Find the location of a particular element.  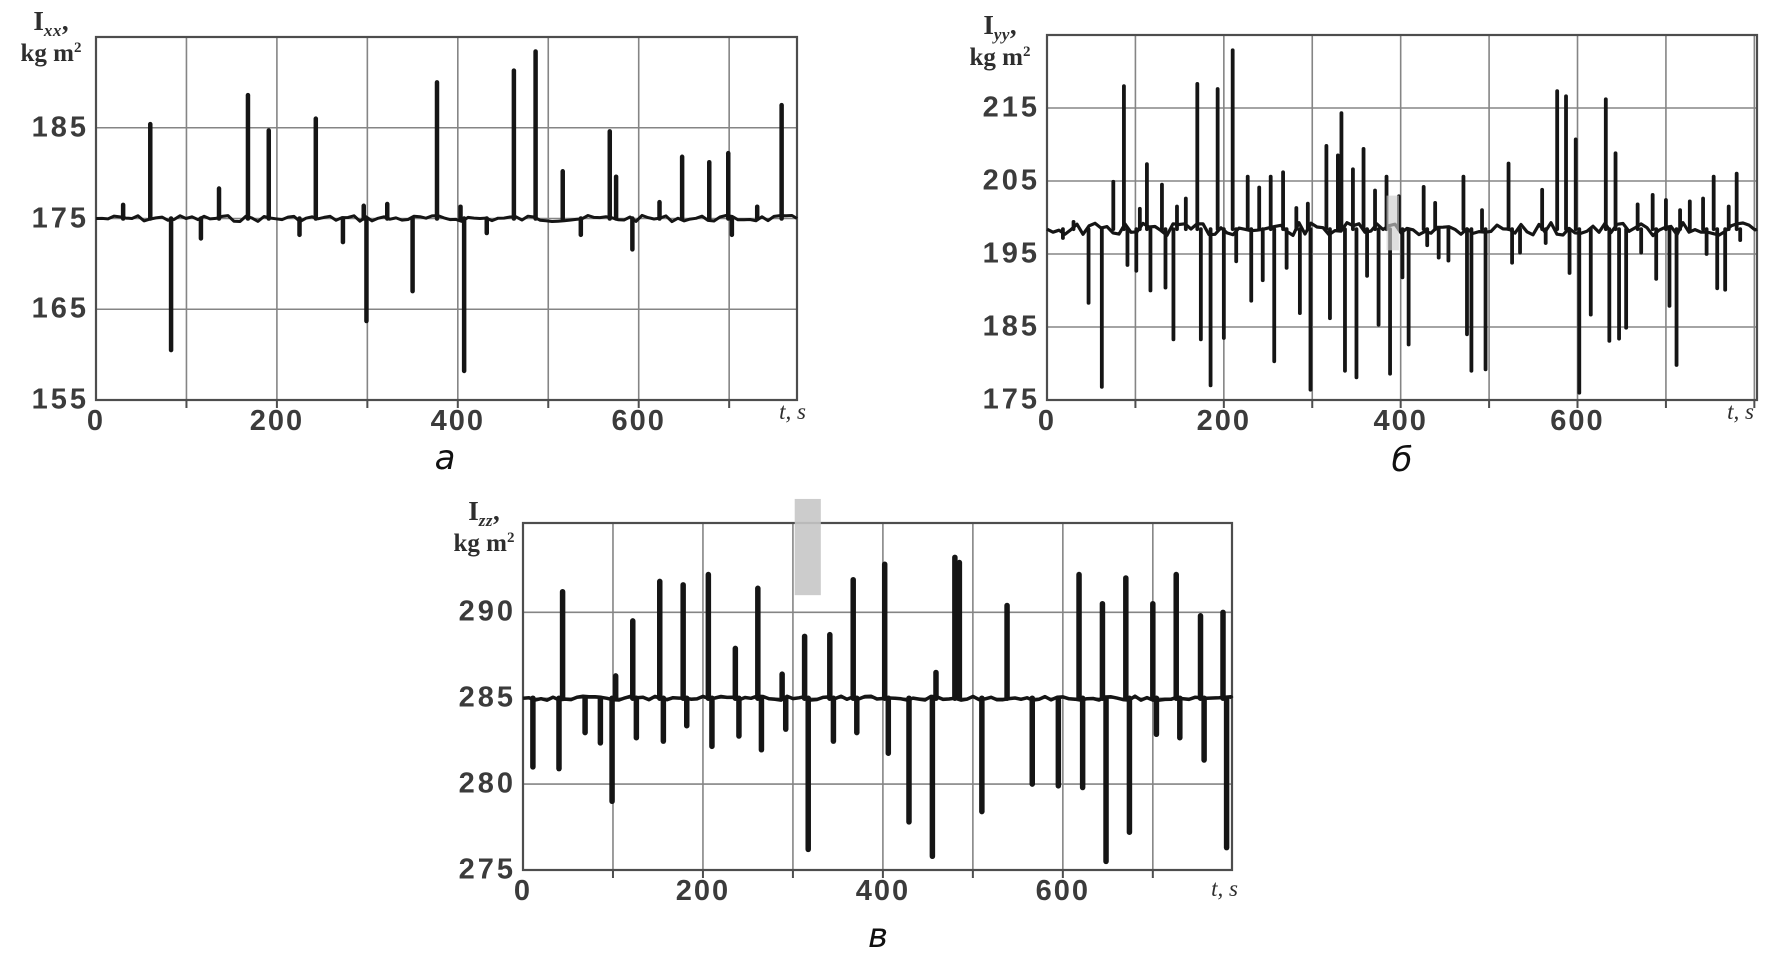

y-axis-symbol: Iyy, is located at coordinates (1000, 27).